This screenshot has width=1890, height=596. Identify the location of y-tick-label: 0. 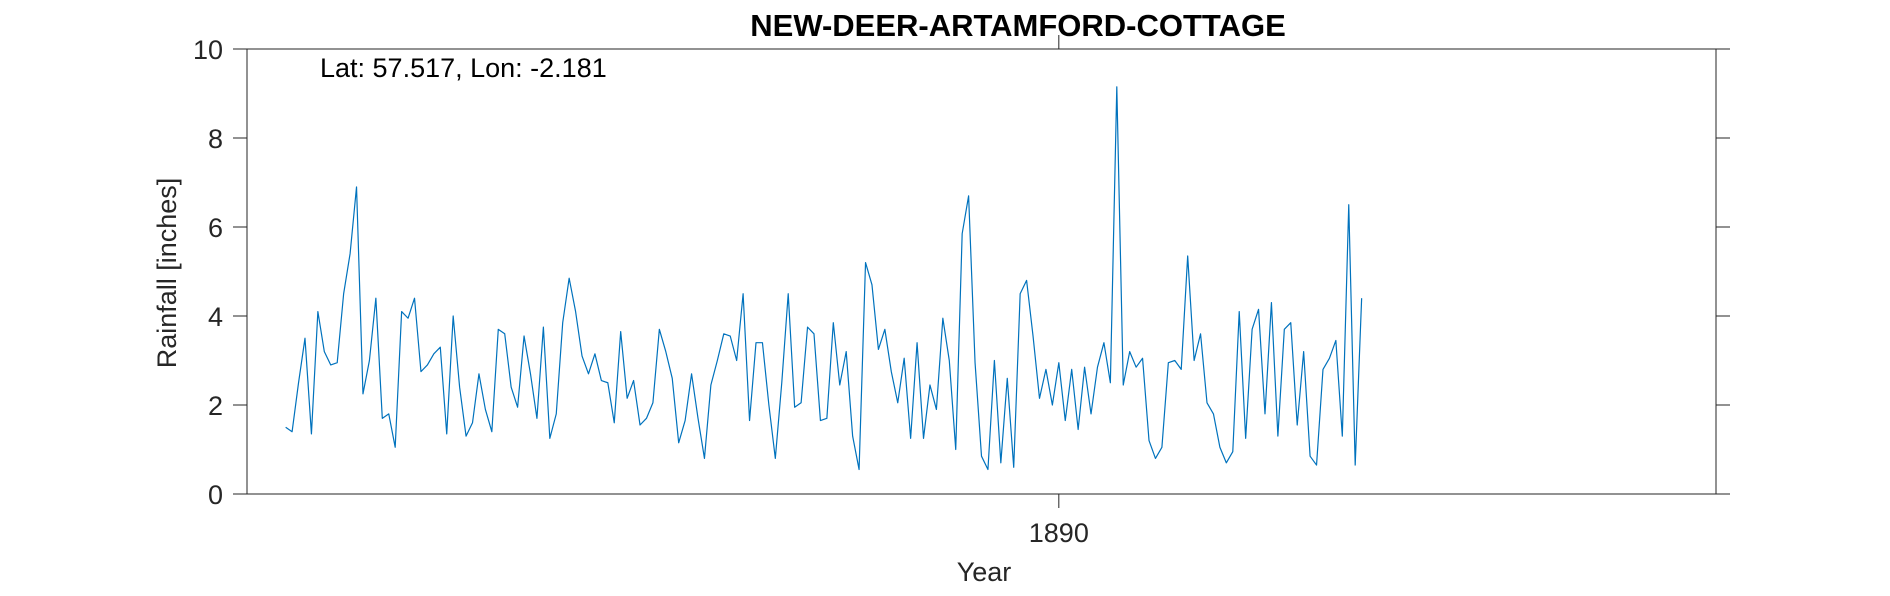
(215, 495).